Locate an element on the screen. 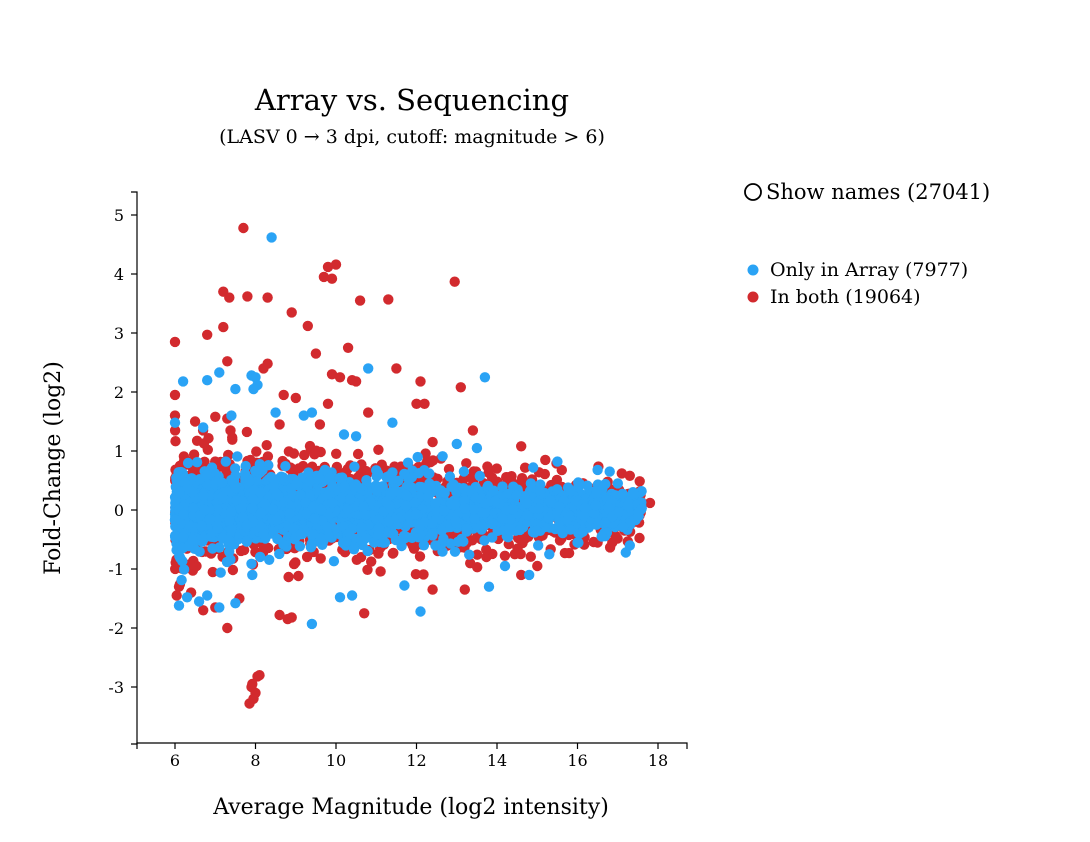  x-axis-label: Average Magnitude (log2 intensity) is located at coordinates (410, 807).